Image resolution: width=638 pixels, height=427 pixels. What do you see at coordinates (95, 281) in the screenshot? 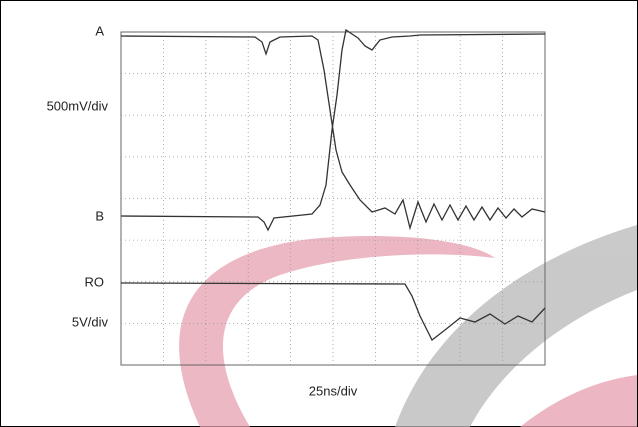
I see `channel-label: RO` at bounding box center [95, 281].